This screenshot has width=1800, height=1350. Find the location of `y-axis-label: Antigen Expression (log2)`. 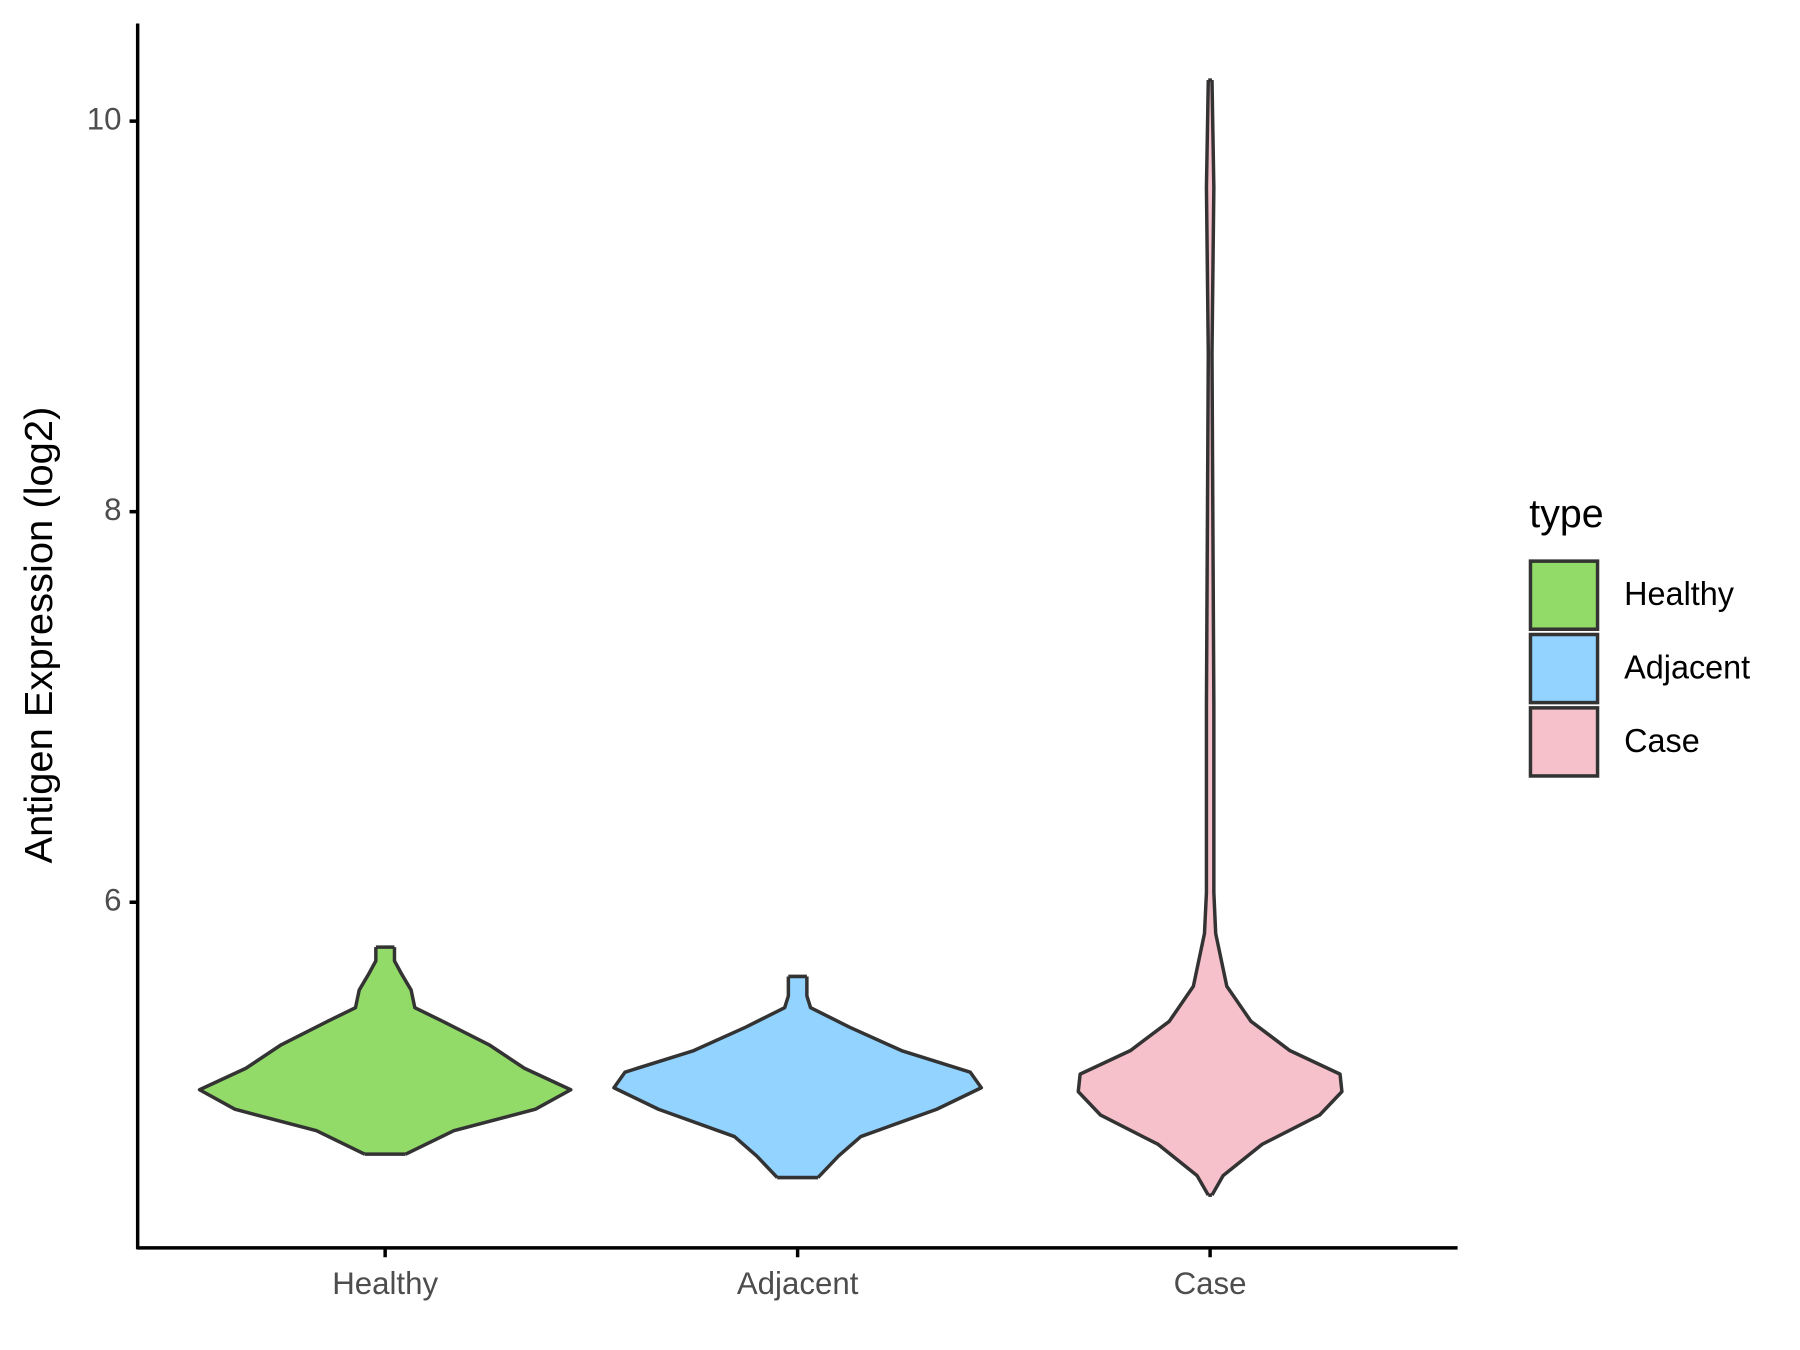

y-axis-label: Antigen Expression (log2) is located at coordinates (39, 635).